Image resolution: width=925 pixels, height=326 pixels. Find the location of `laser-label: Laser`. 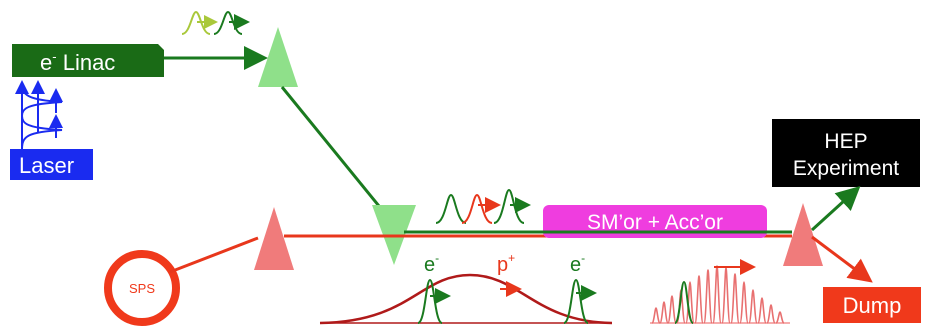

laser-label: Laser is located at coordinates (46, 165).